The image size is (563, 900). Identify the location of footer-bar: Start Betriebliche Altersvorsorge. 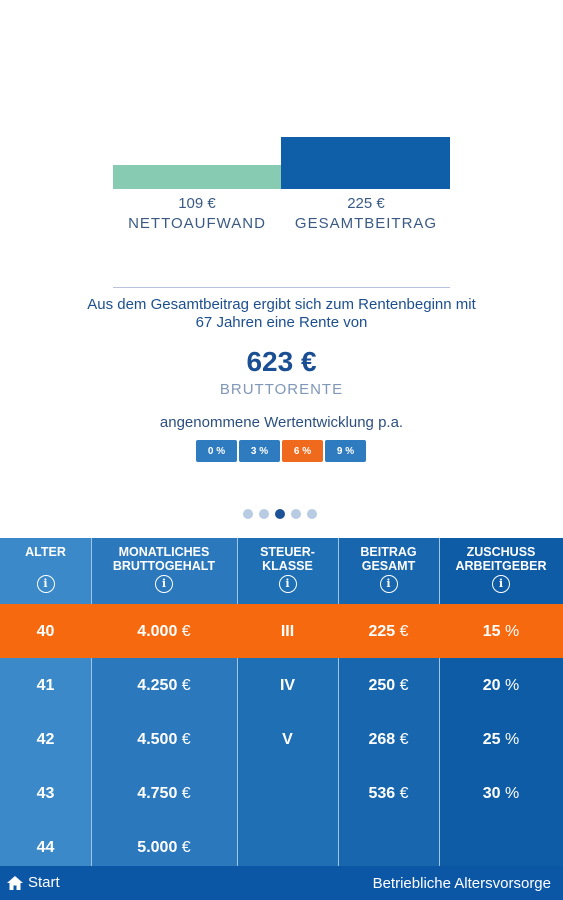
(281, 883).